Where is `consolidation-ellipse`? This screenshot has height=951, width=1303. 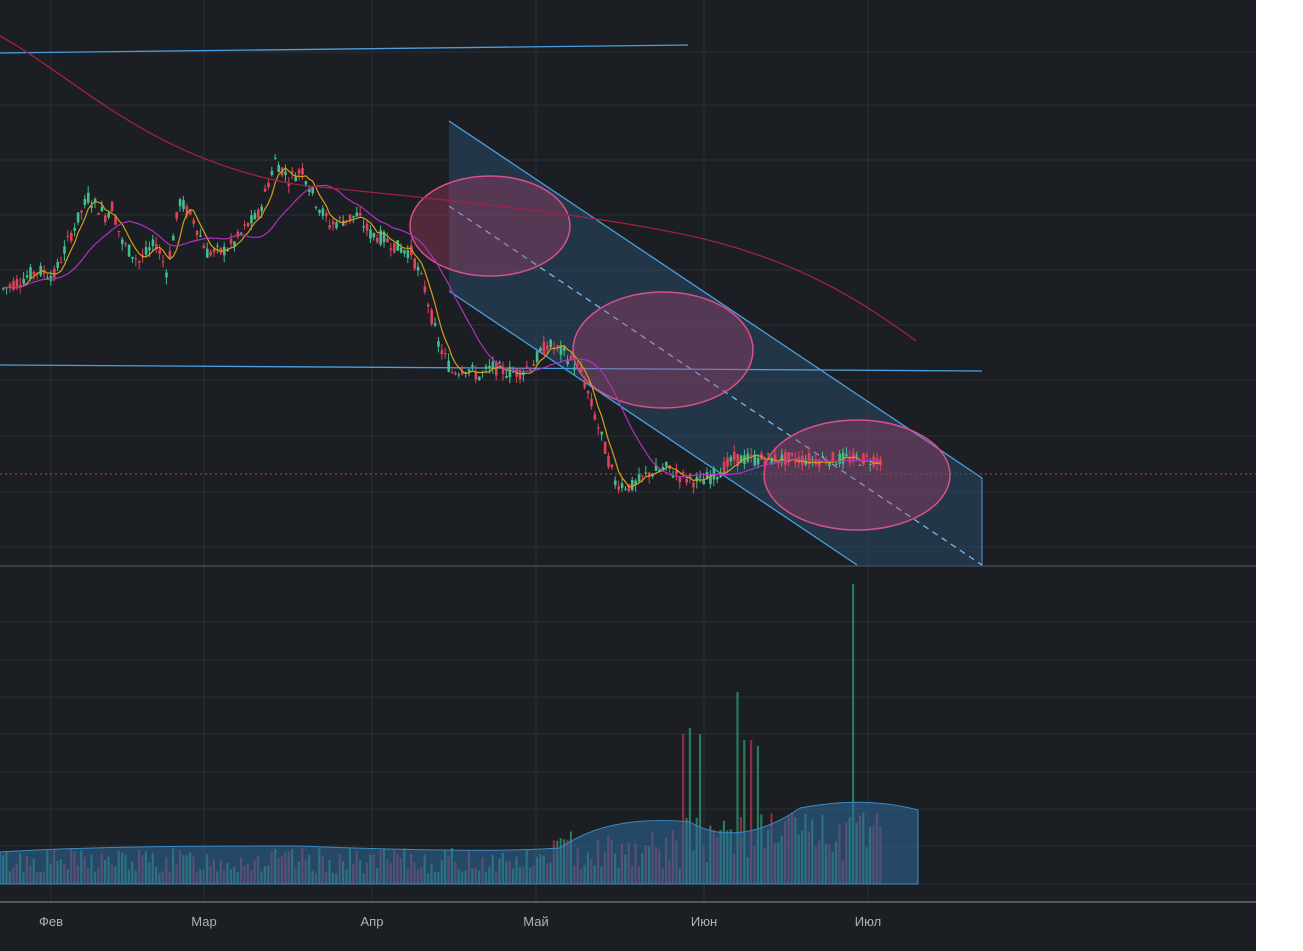
consolidation-ellipse is located at coordinates (857, 475).